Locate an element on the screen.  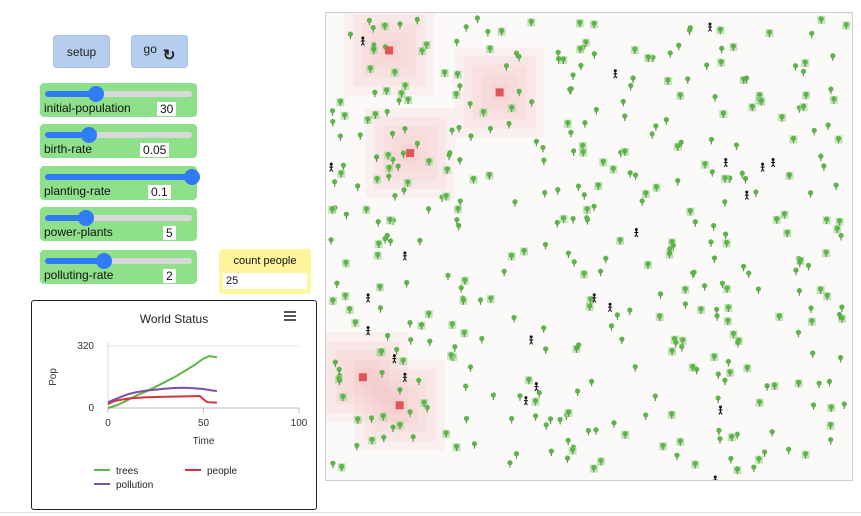
slider-label: power-plants is located at coordinates (78, 232).